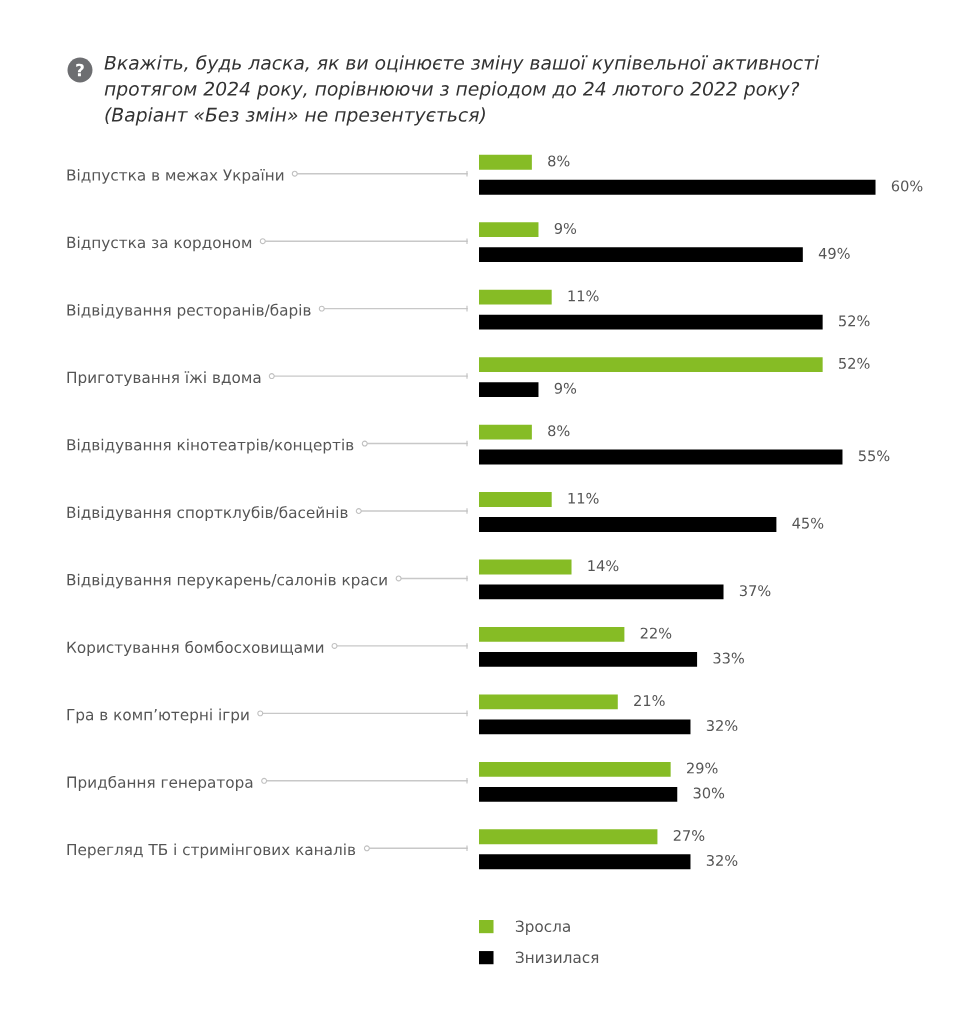 The image size is (971, 1023). Describe the element at coordinates (907, 186) in the screenshot. I see `data-label: 60%` at that location.